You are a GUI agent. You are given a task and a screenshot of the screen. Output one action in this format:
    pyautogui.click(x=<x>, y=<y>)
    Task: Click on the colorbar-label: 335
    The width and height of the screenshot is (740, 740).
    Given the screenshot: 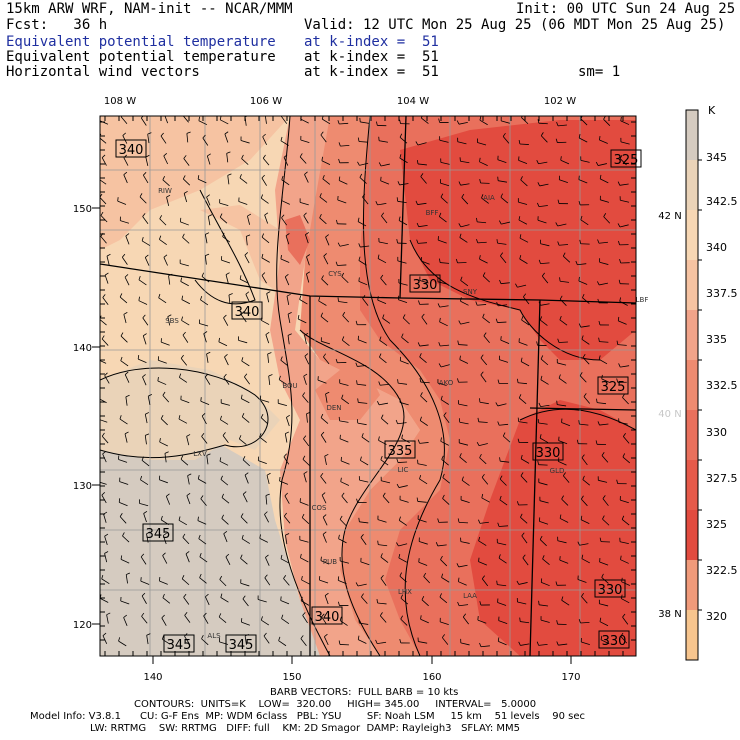 What is the action you would take?
    pyautogui.click(x=716, y=339)
    